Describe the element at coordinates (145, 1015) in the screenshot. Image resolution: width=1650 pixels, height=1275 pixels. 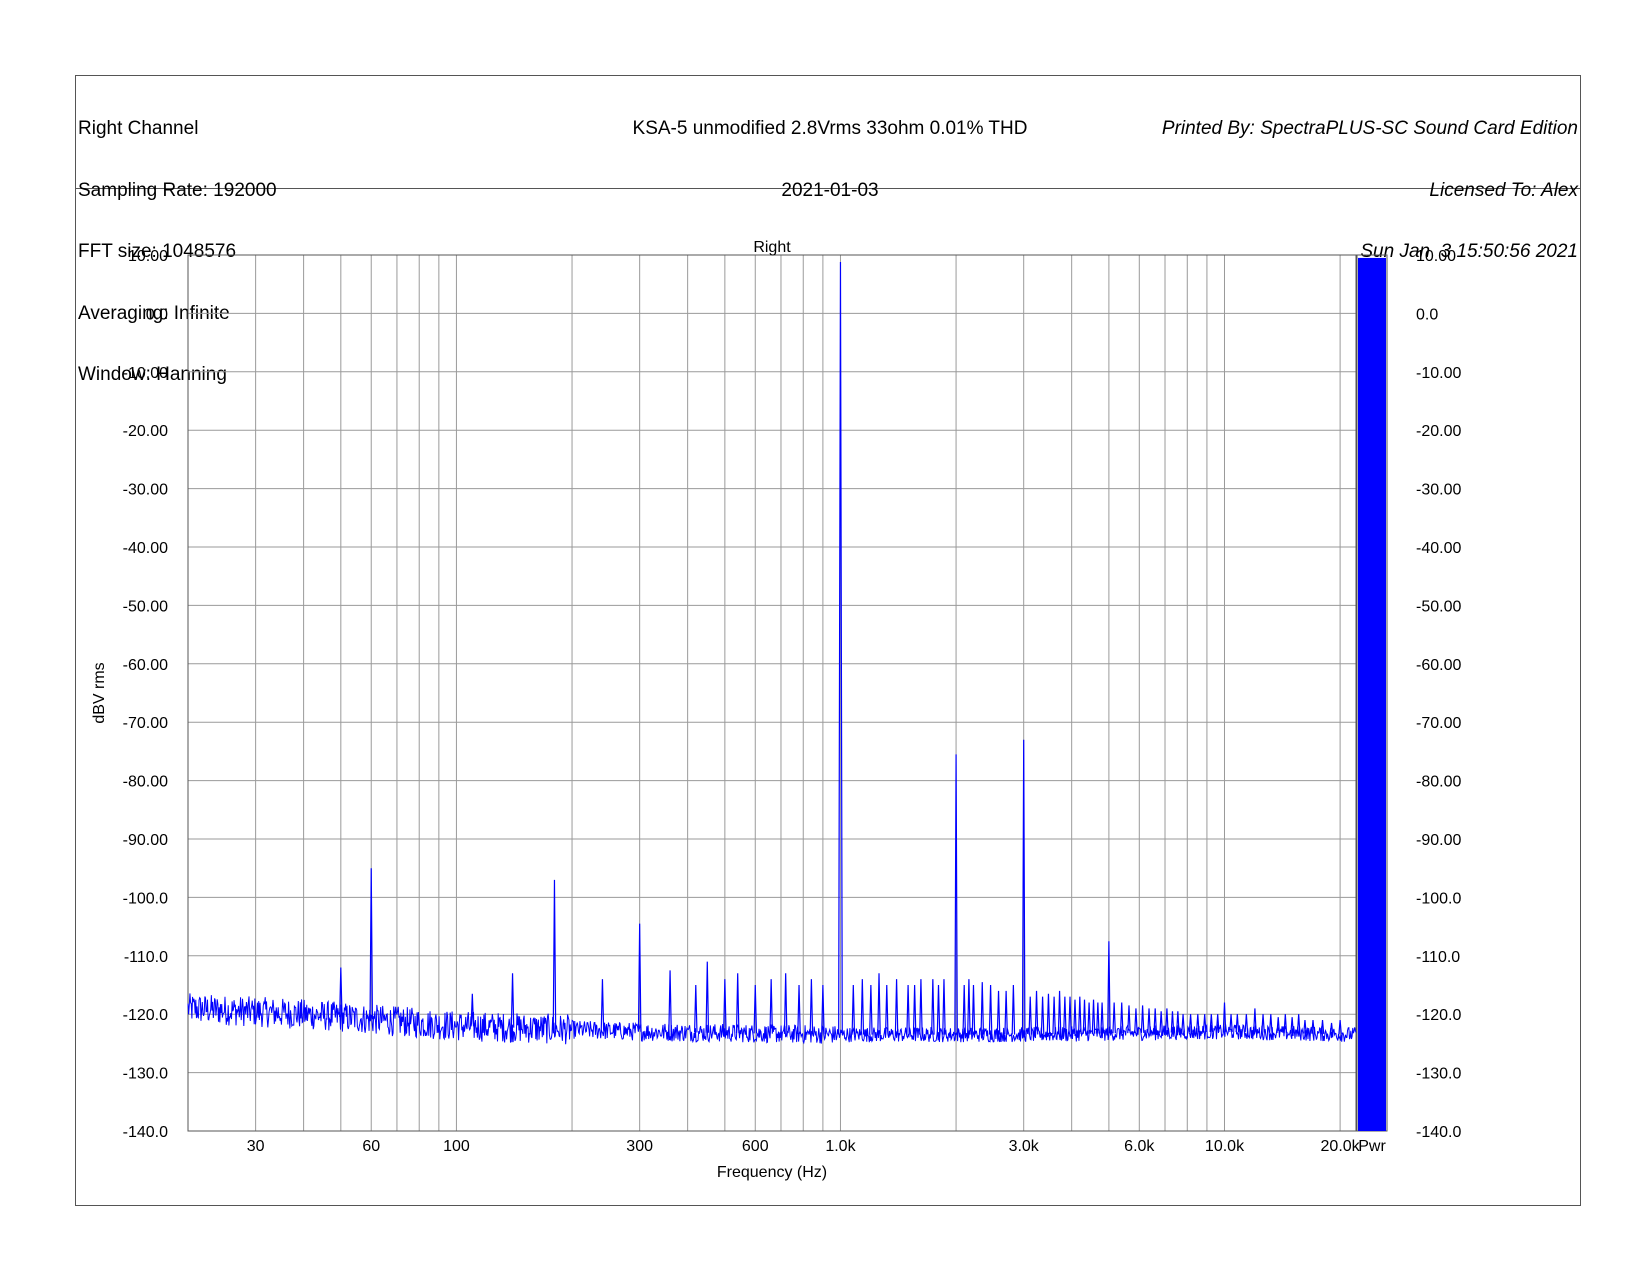
I see `y-tick-label: -120.0` at that location.